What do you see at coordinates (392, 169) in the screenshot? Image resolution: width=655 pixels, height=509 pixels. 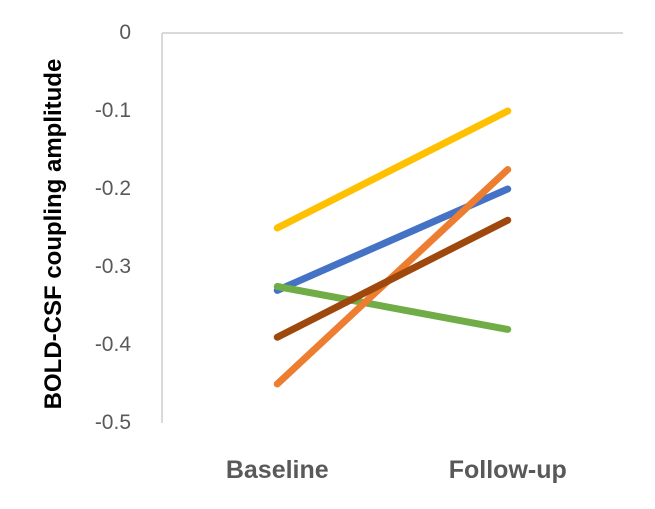 I see `series-line-subject-yellow` at bounding box center [392, 169].